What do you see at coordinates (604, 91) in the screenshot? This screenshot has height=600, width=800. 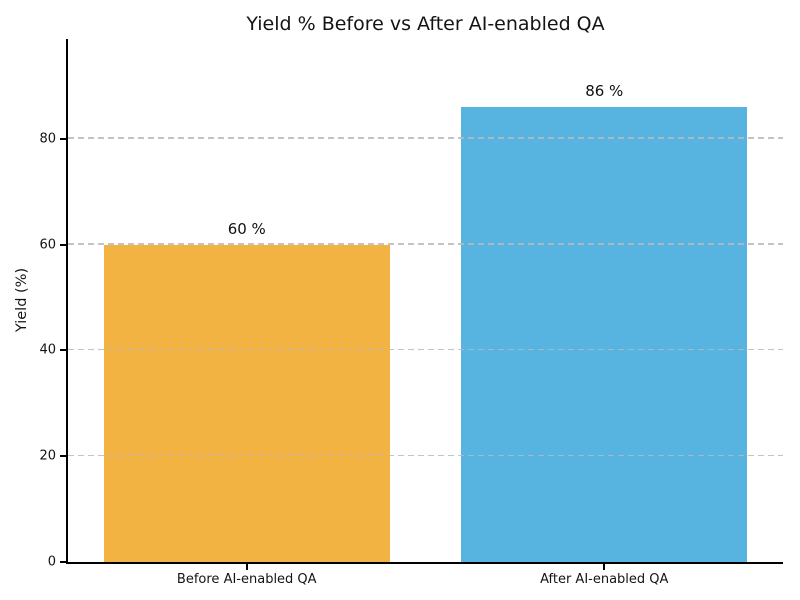 I see `bar-value-label-2: 86 %` at bounding box center [604, 91].